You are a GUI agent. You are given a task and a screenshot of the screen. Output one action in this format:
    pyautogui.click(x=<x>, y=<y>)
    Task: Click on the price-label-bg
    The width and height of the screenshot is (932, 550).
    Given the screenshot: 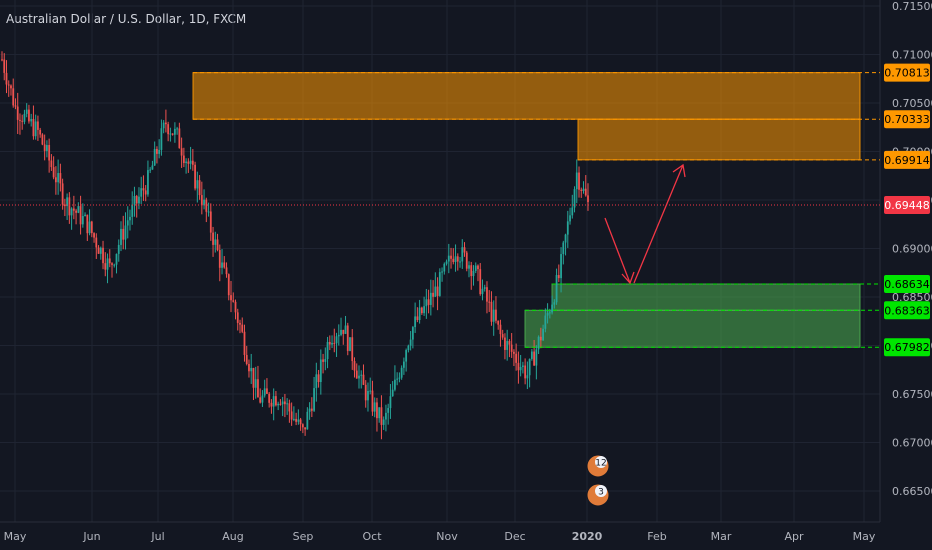 What is the action you would take?
    pyautogui.click(x=907, y=159)
    